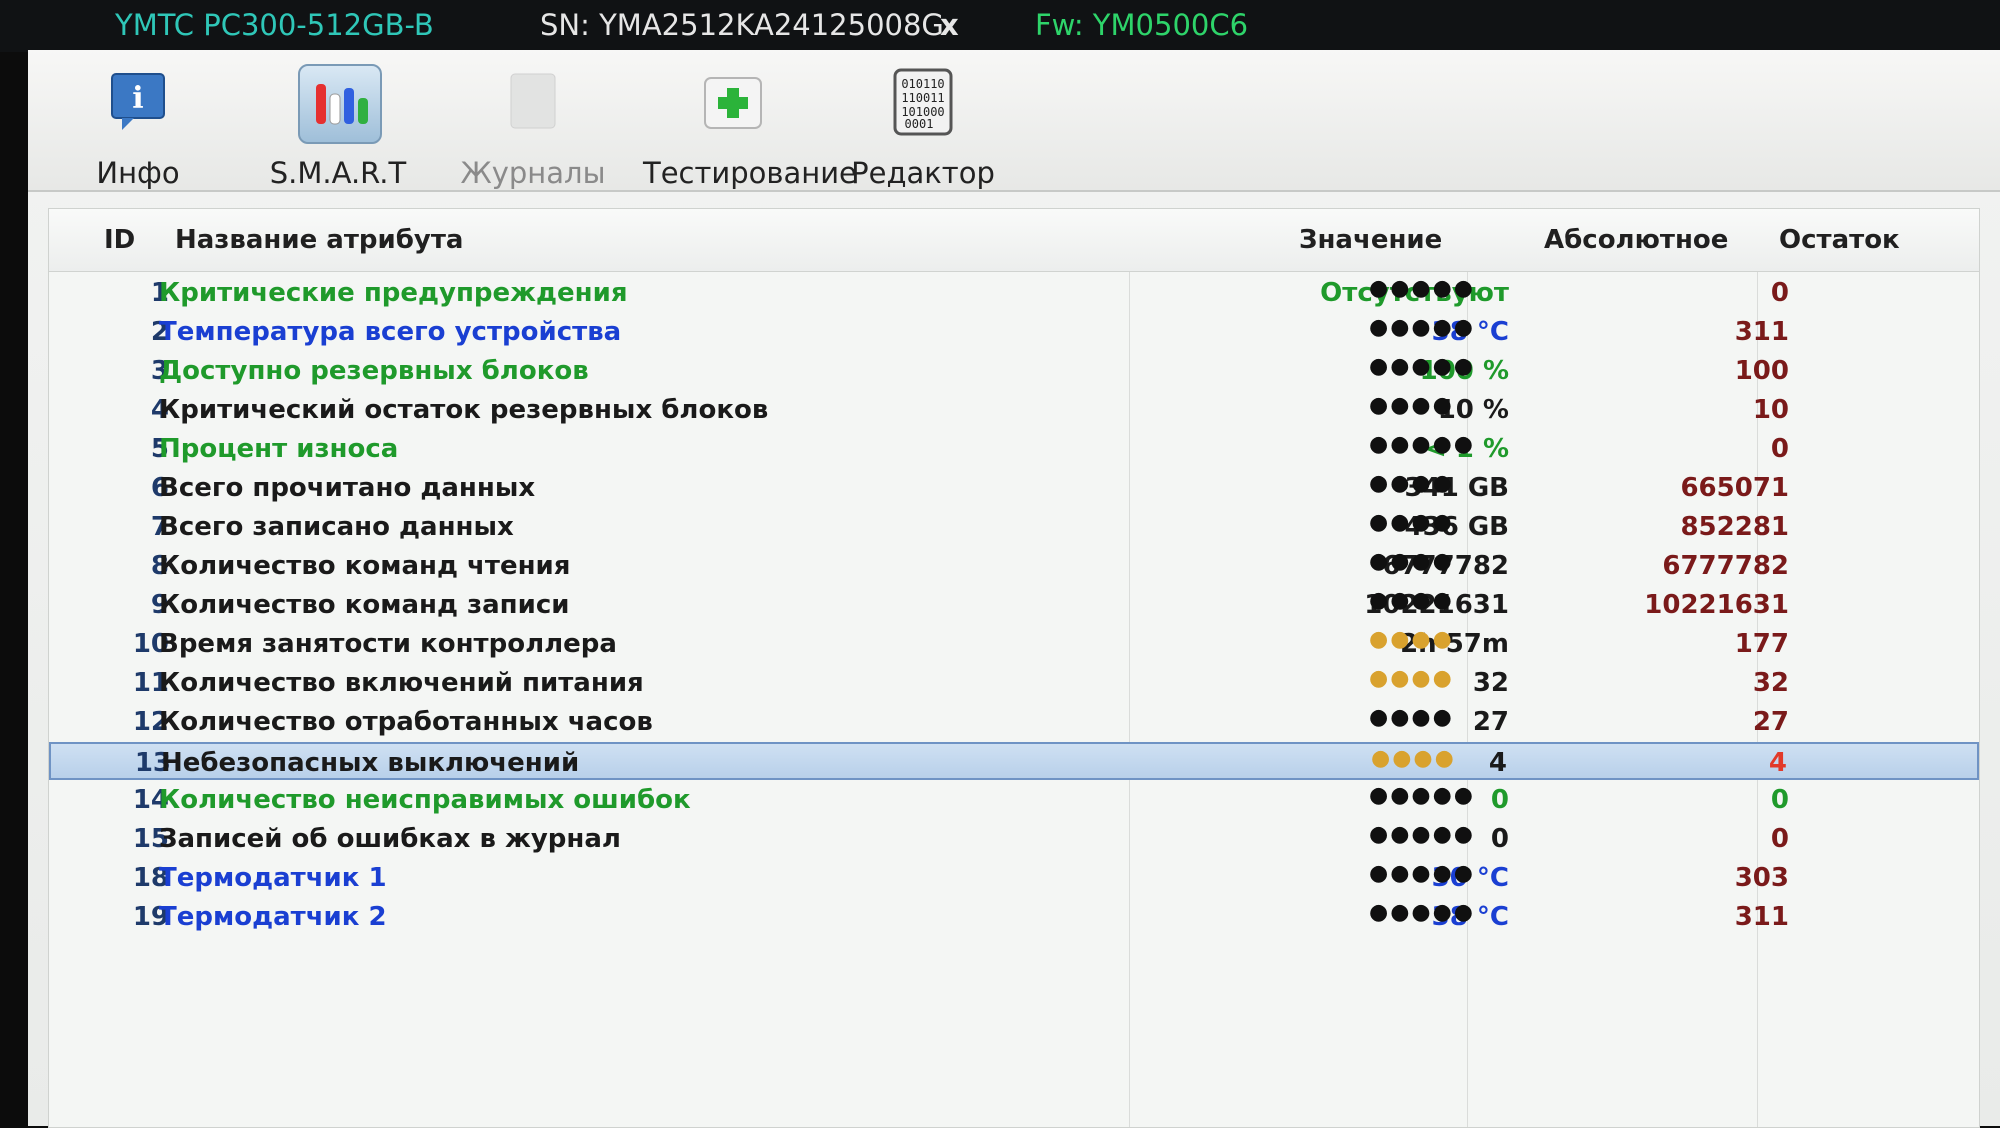  I want to click on smart-icon, so click(340, 104).